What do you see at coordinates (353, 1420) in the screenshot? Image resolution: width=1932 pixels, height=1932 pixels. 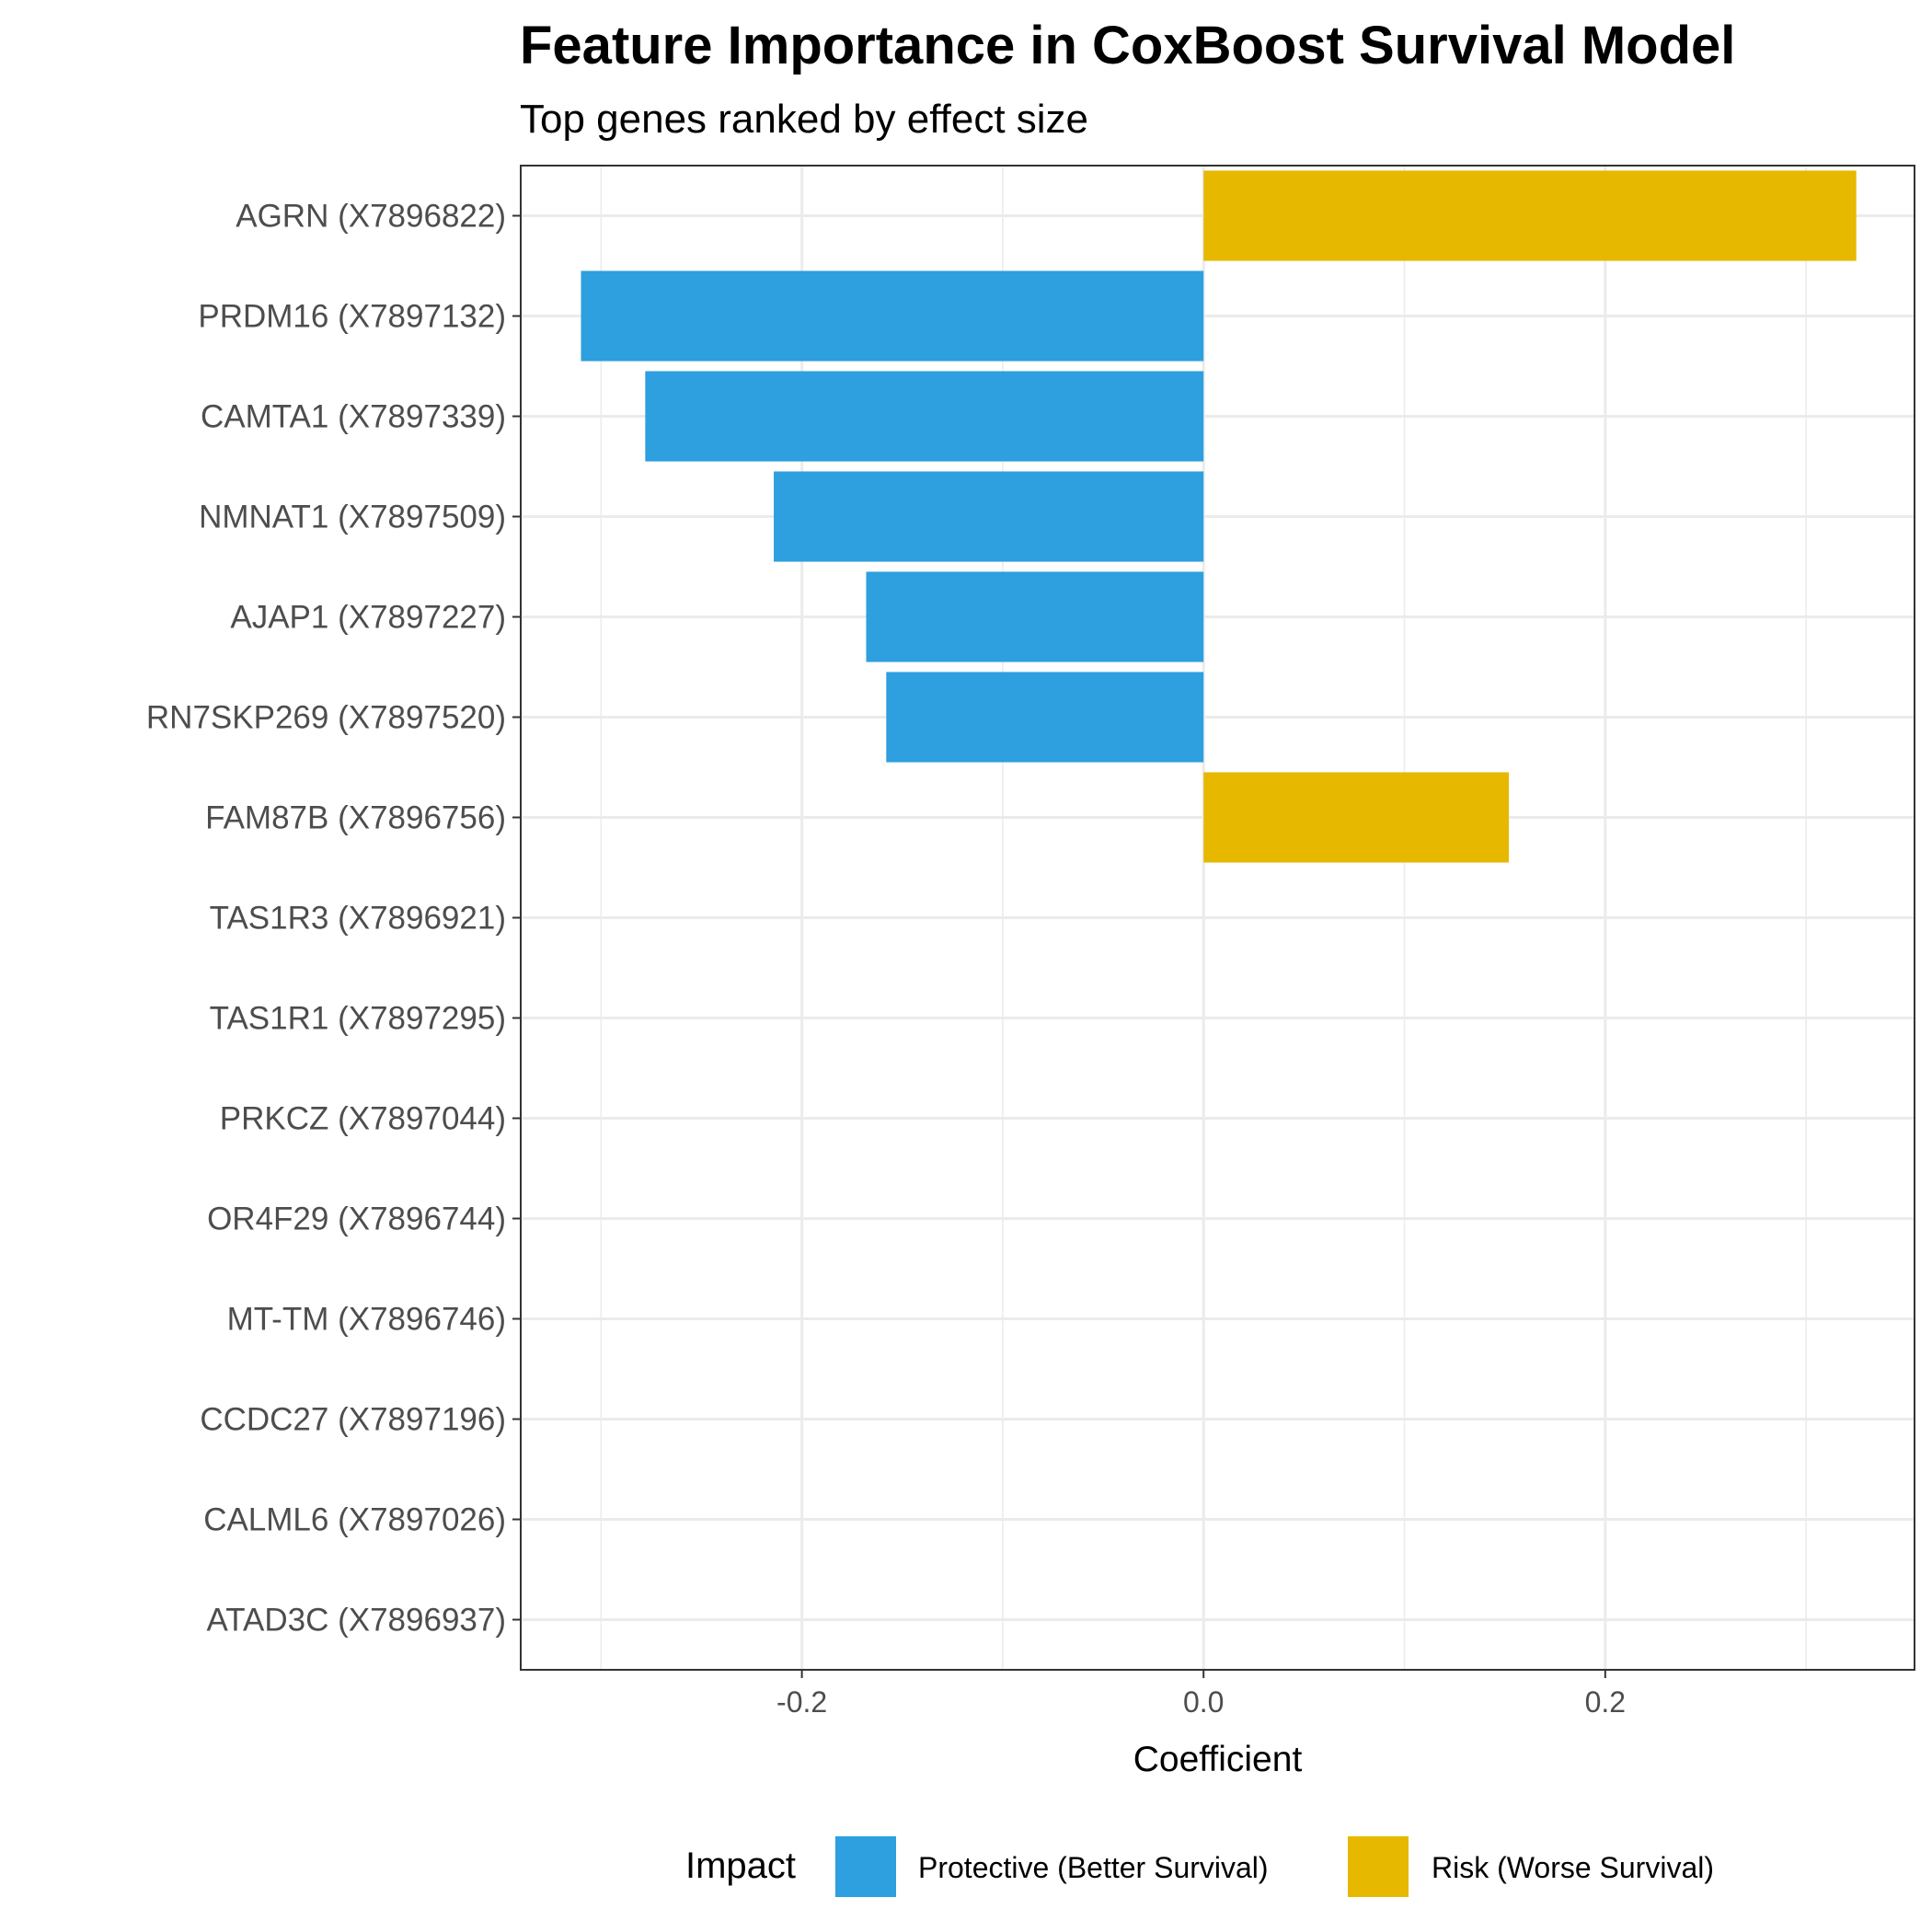 I see `y-tick-label: CCDC27 (X7897196)` at bounding box center [353, 1420].